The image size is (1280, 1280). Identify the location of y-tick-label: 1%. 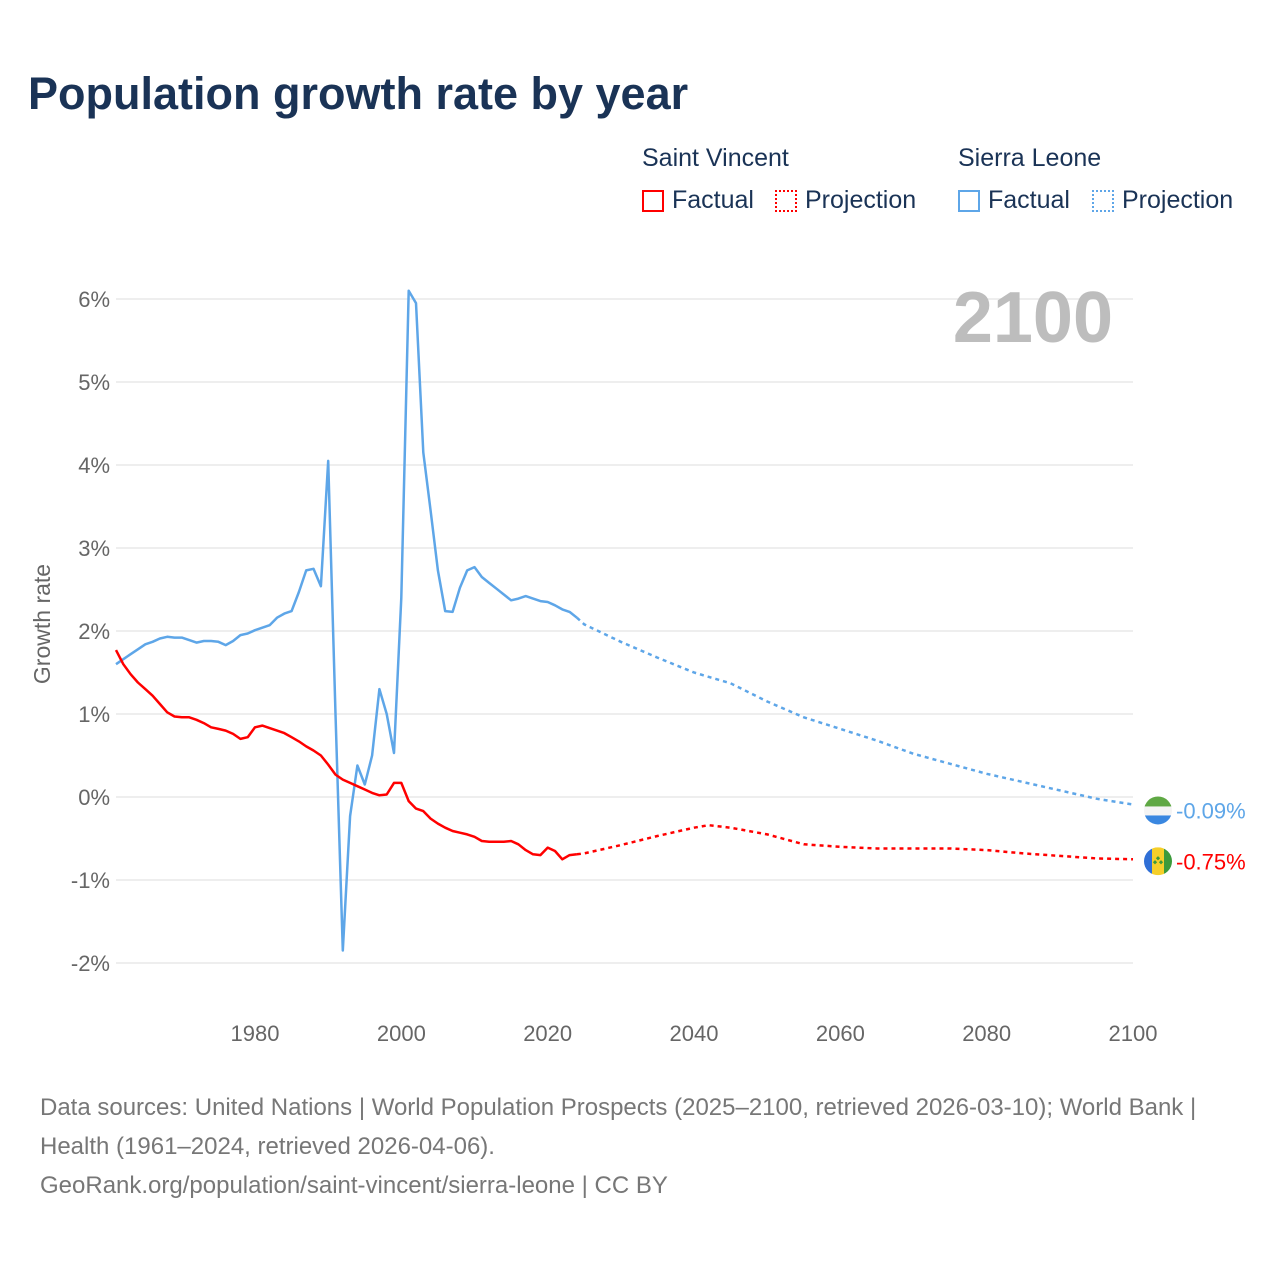
(94, 714).